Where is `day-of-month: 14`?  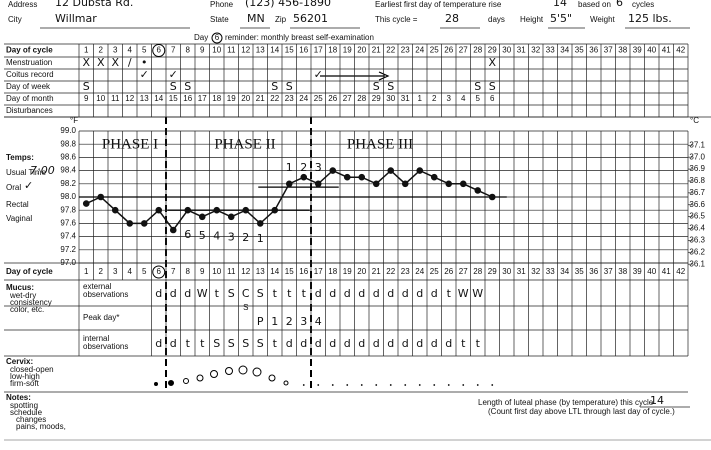
day-of-month: 14 is located at coordinates (158, 98).